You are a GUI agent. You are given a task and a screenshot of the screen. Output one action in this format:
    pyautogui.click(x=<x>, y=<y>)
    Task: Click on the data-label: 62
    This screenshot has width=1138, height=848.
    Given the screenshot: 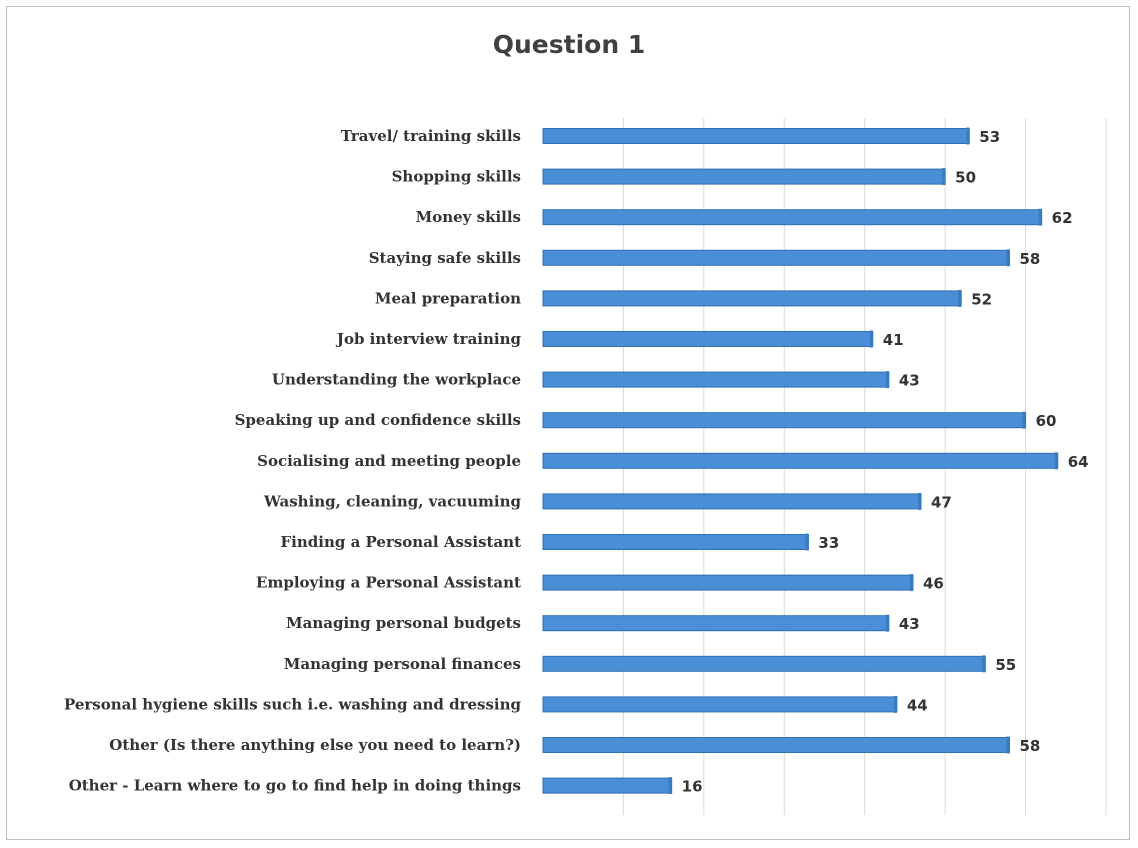 What is the action you would take?
    pyautogui.click(x=1062, y=218)
    